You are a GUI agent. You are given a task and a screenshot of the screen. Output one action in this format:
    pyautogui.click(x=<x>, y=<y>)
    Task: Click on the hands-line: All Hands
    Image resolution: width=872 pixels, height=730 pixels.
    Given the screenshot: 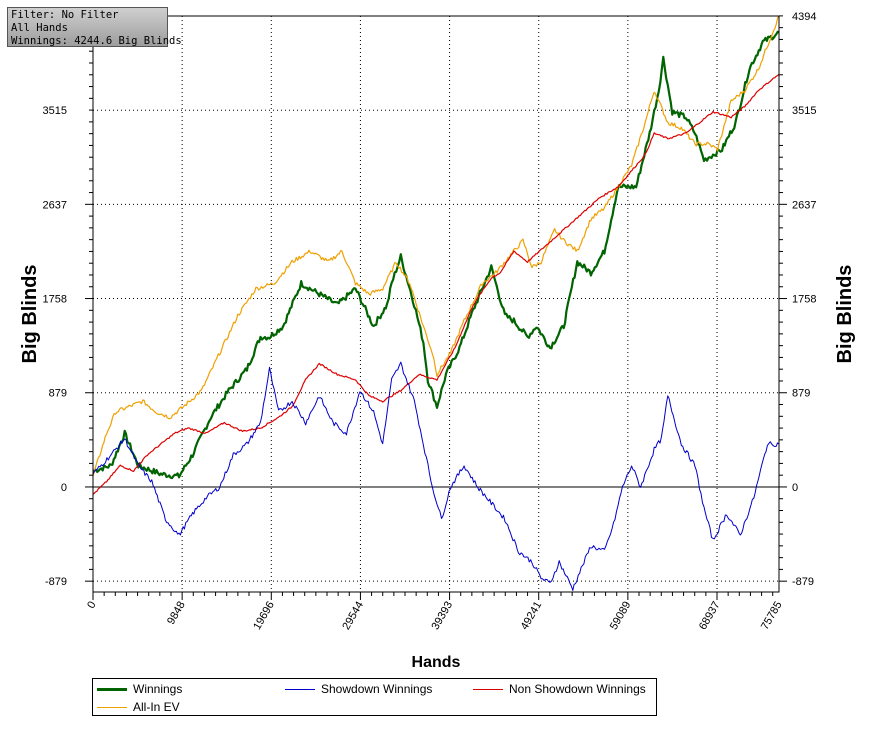 What is the action you would take?
    pyautogui.click(x=39, y=28)
    